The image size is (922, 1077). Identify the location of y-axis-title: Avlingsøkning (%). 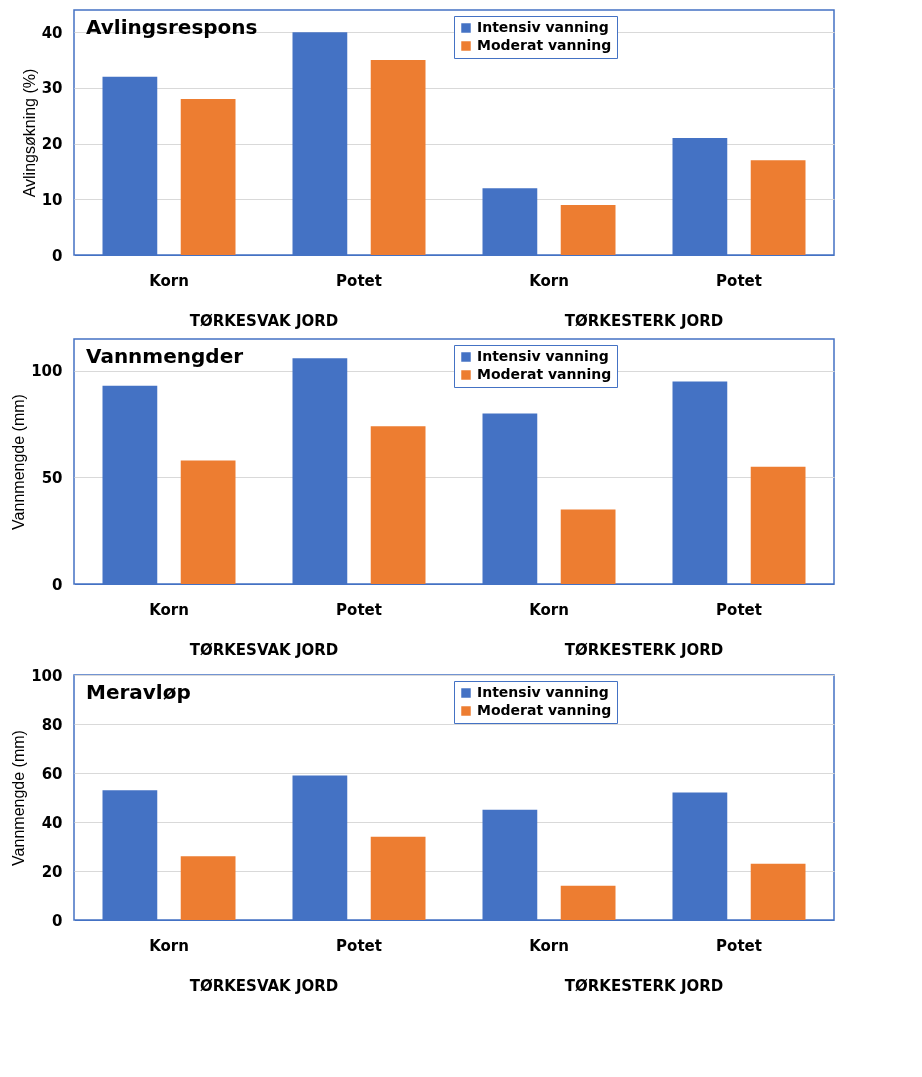
(29, 133).